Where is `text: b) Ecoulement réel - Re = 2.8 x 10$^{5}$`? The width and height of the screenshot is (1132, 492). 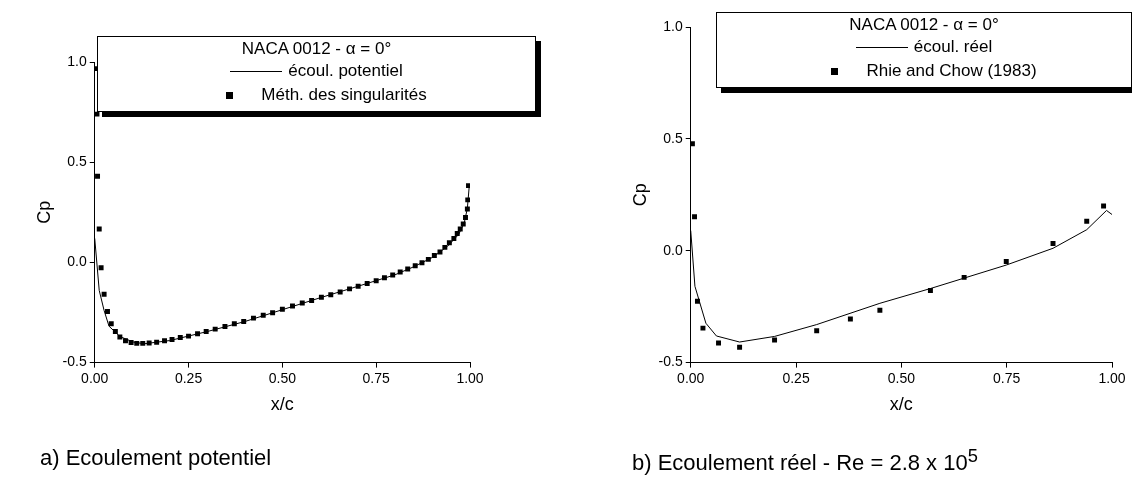 text: b) Ecoulement réel - Re = 2.8 x 10$^{5}$ is located at coordinates (805, 461).